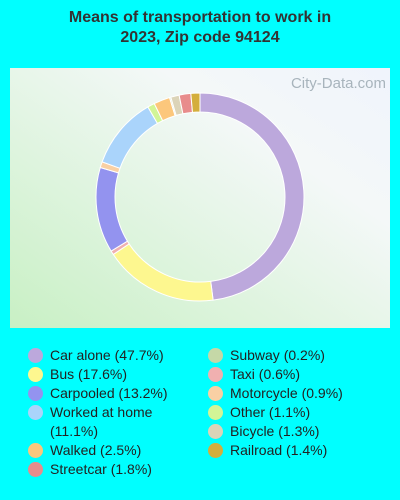 The image size is (400, 500). Describe the element at coordinates (200, 17) in the screenshot. I see `title-line: Means of transportation to work in` at that location.